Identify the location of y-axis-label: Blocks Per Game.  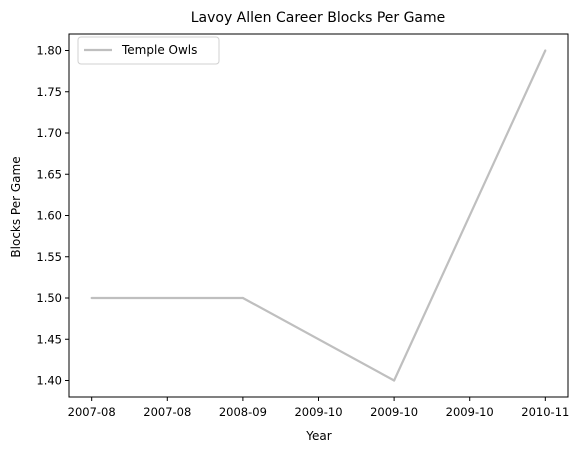
(16, 206).